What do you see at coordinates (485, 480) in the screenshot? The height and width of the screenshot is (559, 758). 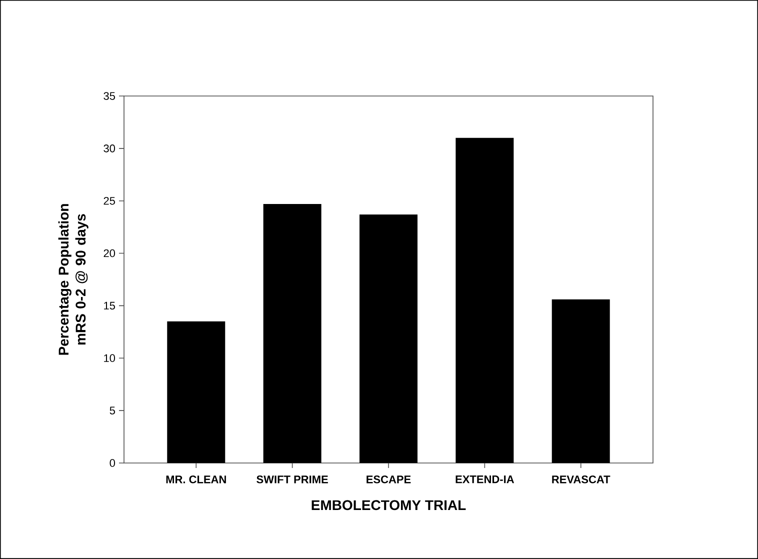 I see `x-tick-label: EXTEND-IA` at bounding box center [485, 480].